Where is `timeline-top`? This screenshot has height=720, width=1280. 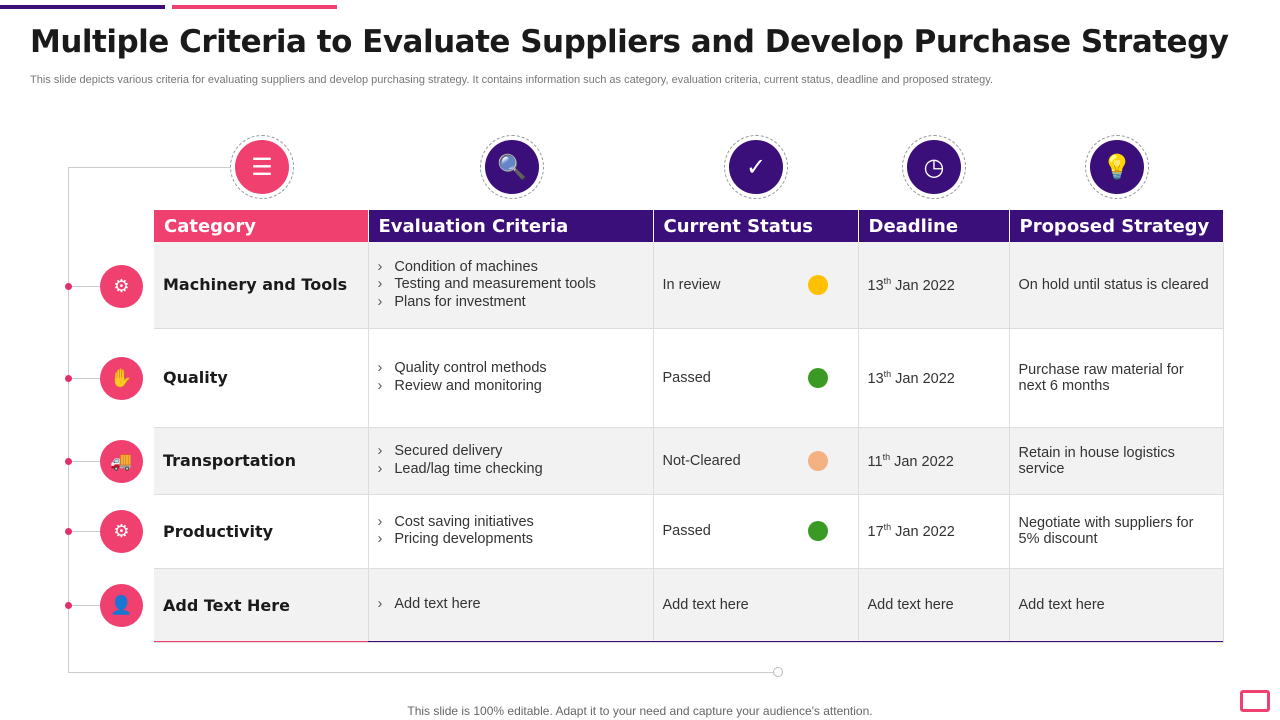 timeline-top is located at coordinates (149, 167).